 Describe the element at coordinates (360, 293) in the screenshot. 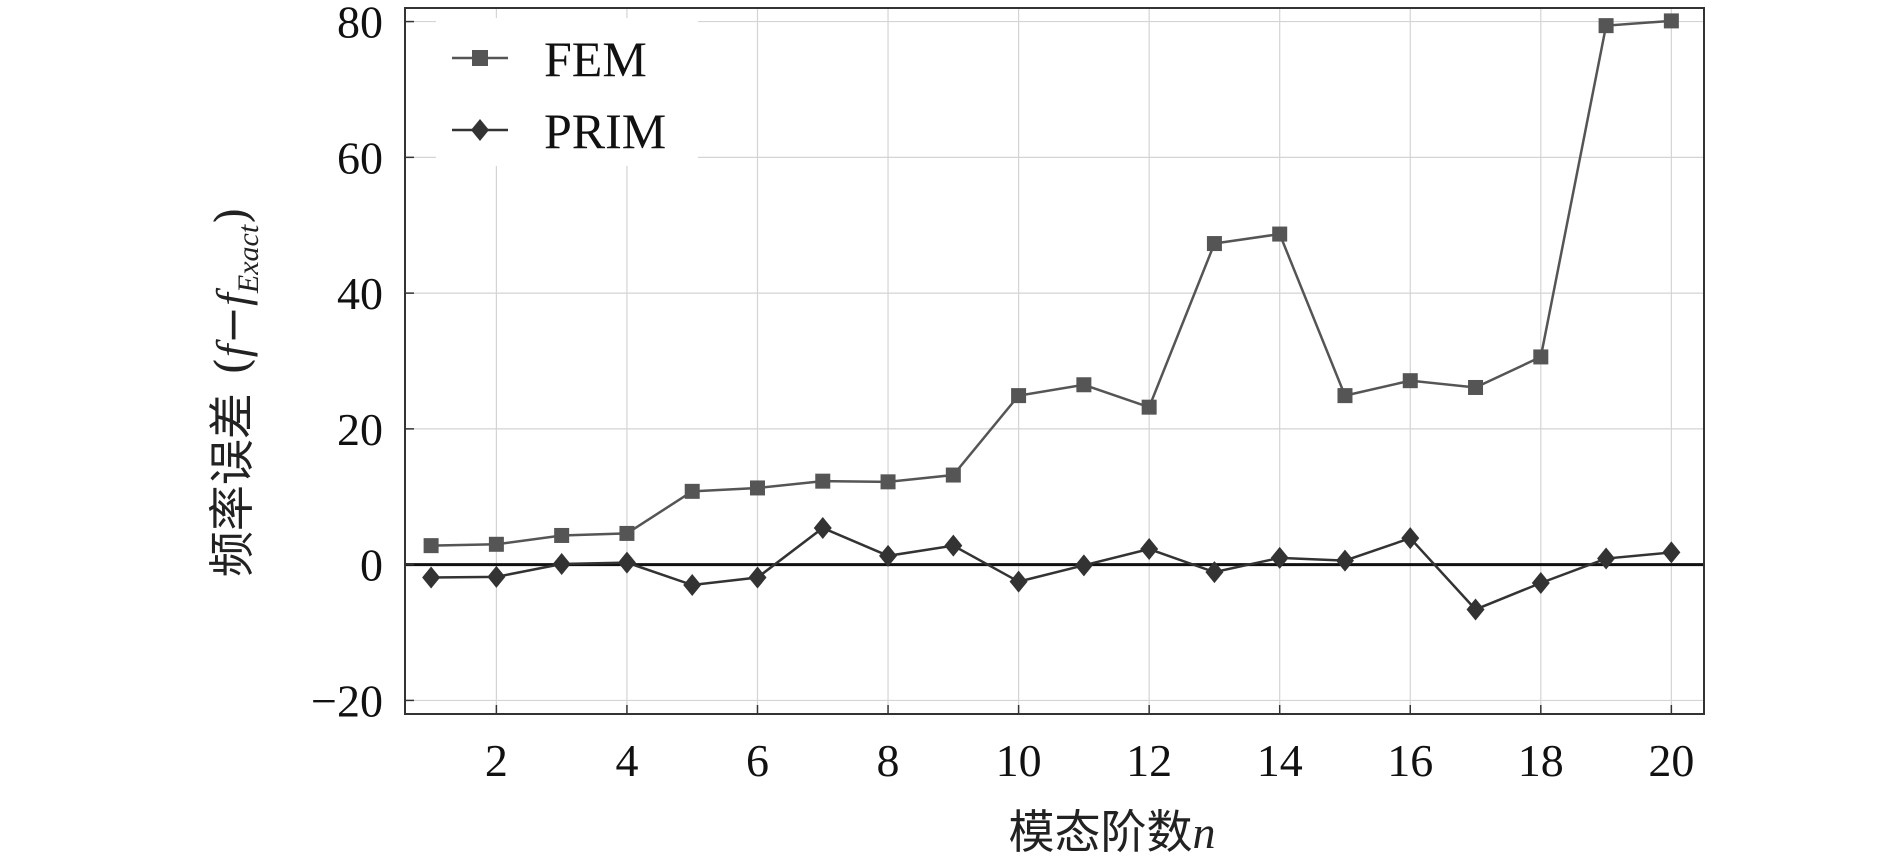

I see `y-tick-label: 40` at that location.